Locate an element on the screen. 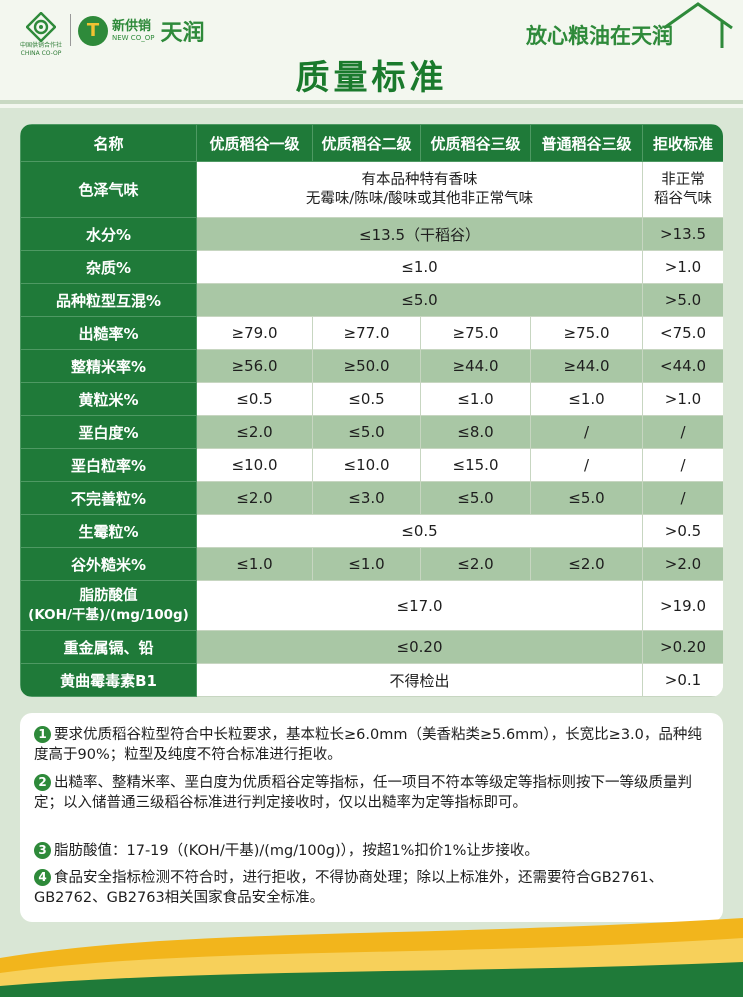 The height and width of the screenshot is (997, 743). row-label: 色泽气味 is located at coordinates (108, 189).